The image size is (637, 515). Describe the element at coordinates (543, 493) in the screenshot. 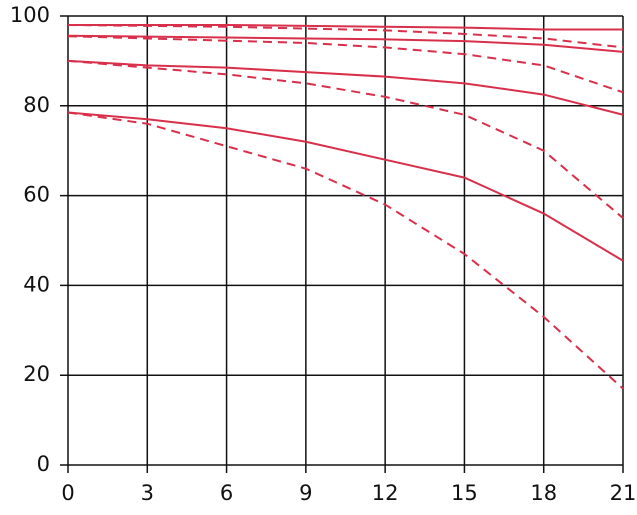

I see `x-tick-label: 18` at that location.